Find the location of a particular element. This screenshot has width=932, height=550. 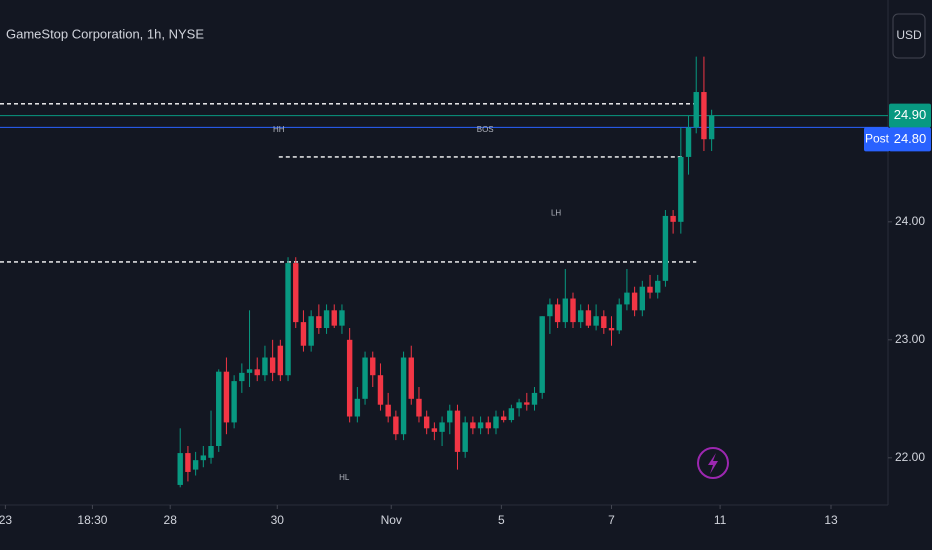

chart-title: GameStop Corporation, 1h, NYSE is located at coordinates (105, 33).